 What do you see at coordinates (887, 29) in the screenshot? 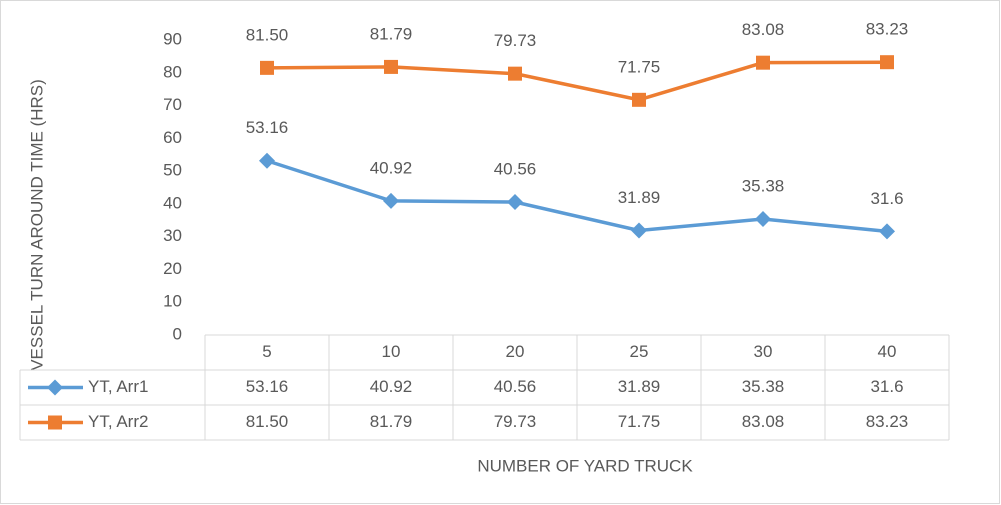
I see `data-label: 83.23` at bounding box center [887, 29].